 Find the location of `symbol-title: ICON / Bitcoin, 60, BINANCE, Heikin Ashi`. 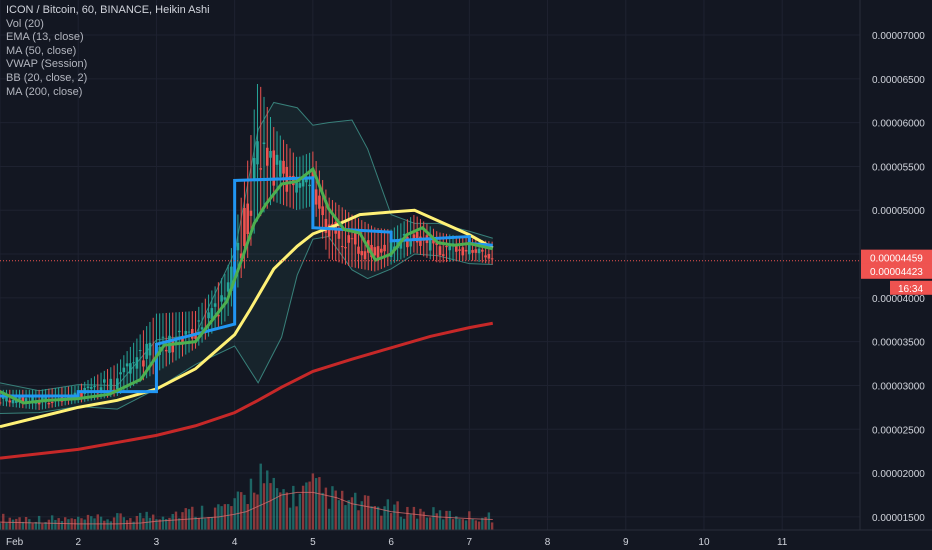

symbol-title: ICON / Bitcoin, 60, BINANCE, Heikin Ashi is located at coordinates (108, 10).